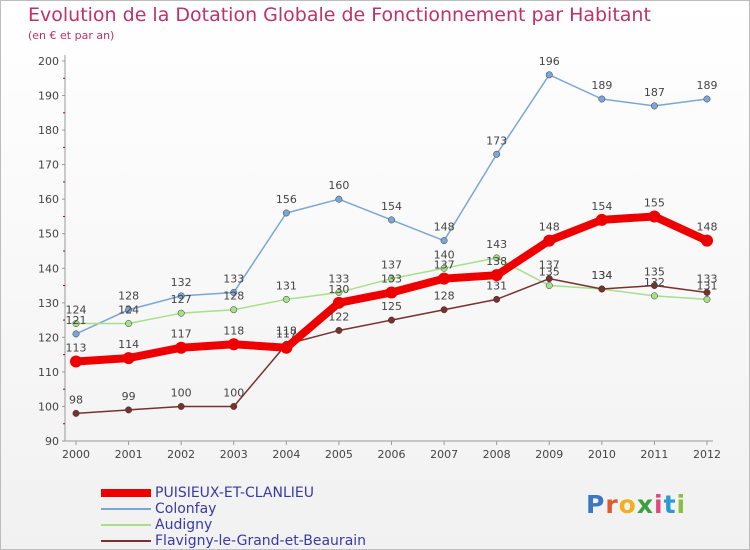 Image resolution: width=750 pixels, height=550 pixels. I want to click on y-tick-label: 90, so click(52, 441).